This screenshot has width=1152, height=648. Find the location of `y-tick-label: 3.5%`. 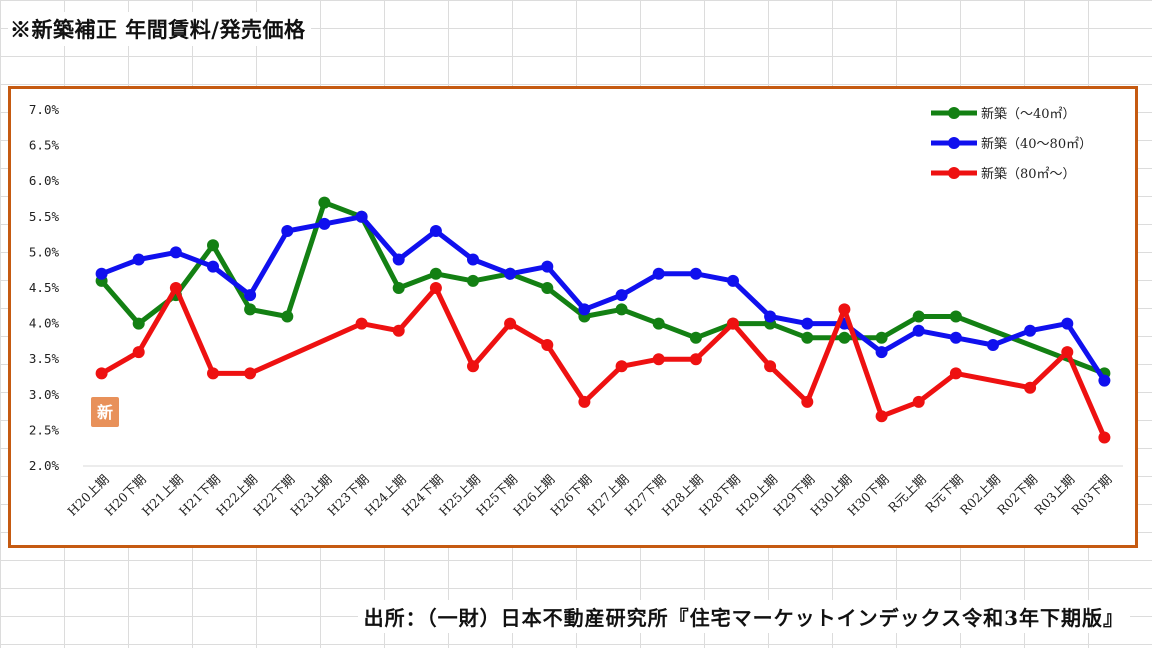

y-tick-label: 3.5% is located at coordinates (44, 358).